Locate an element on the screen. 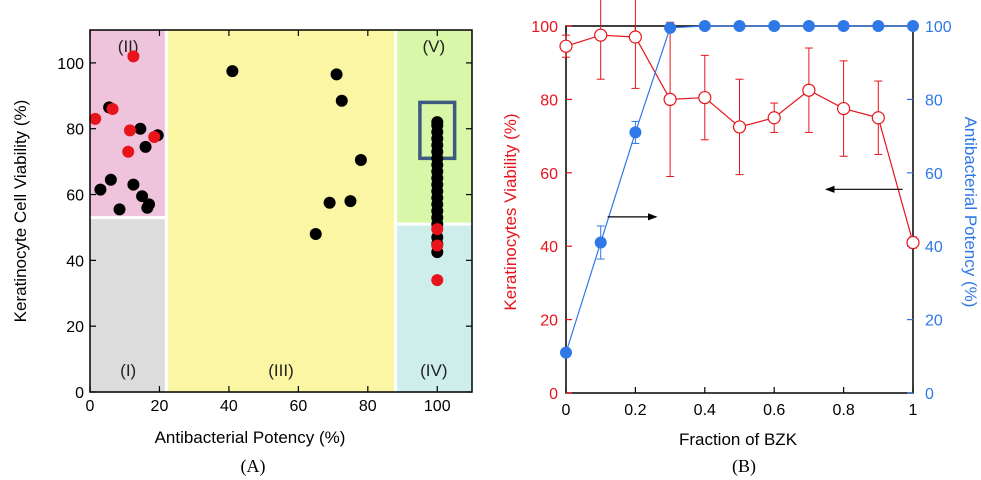 The image size is (981, 480). region-label: (V) is located at coordinates (433, 46).